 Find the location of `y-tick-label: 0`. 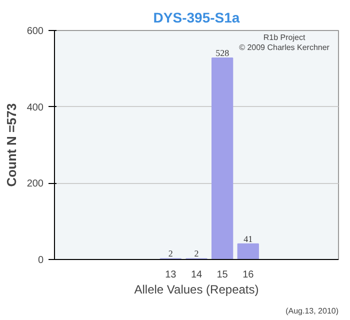

y-tick-label: 0 is located at coordinates (41, 260).